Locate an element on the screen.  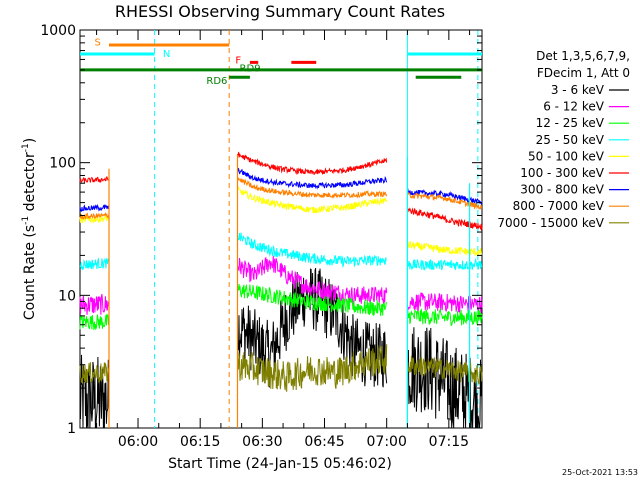
y-axis-label-sup1: -1 is located at coordinates (26, 220).